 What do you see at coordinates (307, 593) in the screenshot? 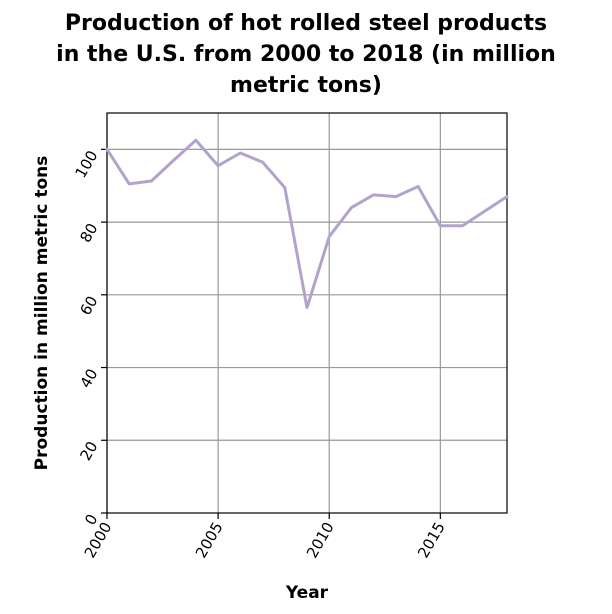
I see `x-axis-label: Year` at bounding box center [307, 593].